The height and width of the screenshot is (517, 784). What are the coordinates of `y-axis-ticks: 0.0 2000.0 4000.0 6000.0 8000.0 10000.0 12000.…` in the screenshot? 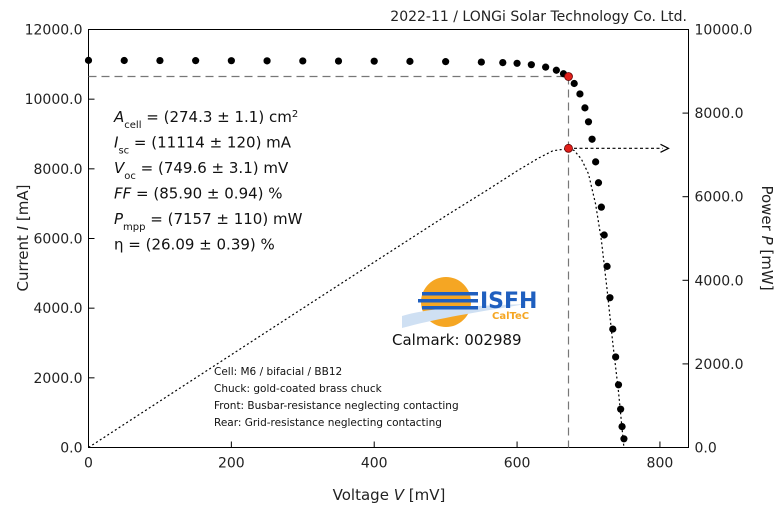 It's located at (60, 240).